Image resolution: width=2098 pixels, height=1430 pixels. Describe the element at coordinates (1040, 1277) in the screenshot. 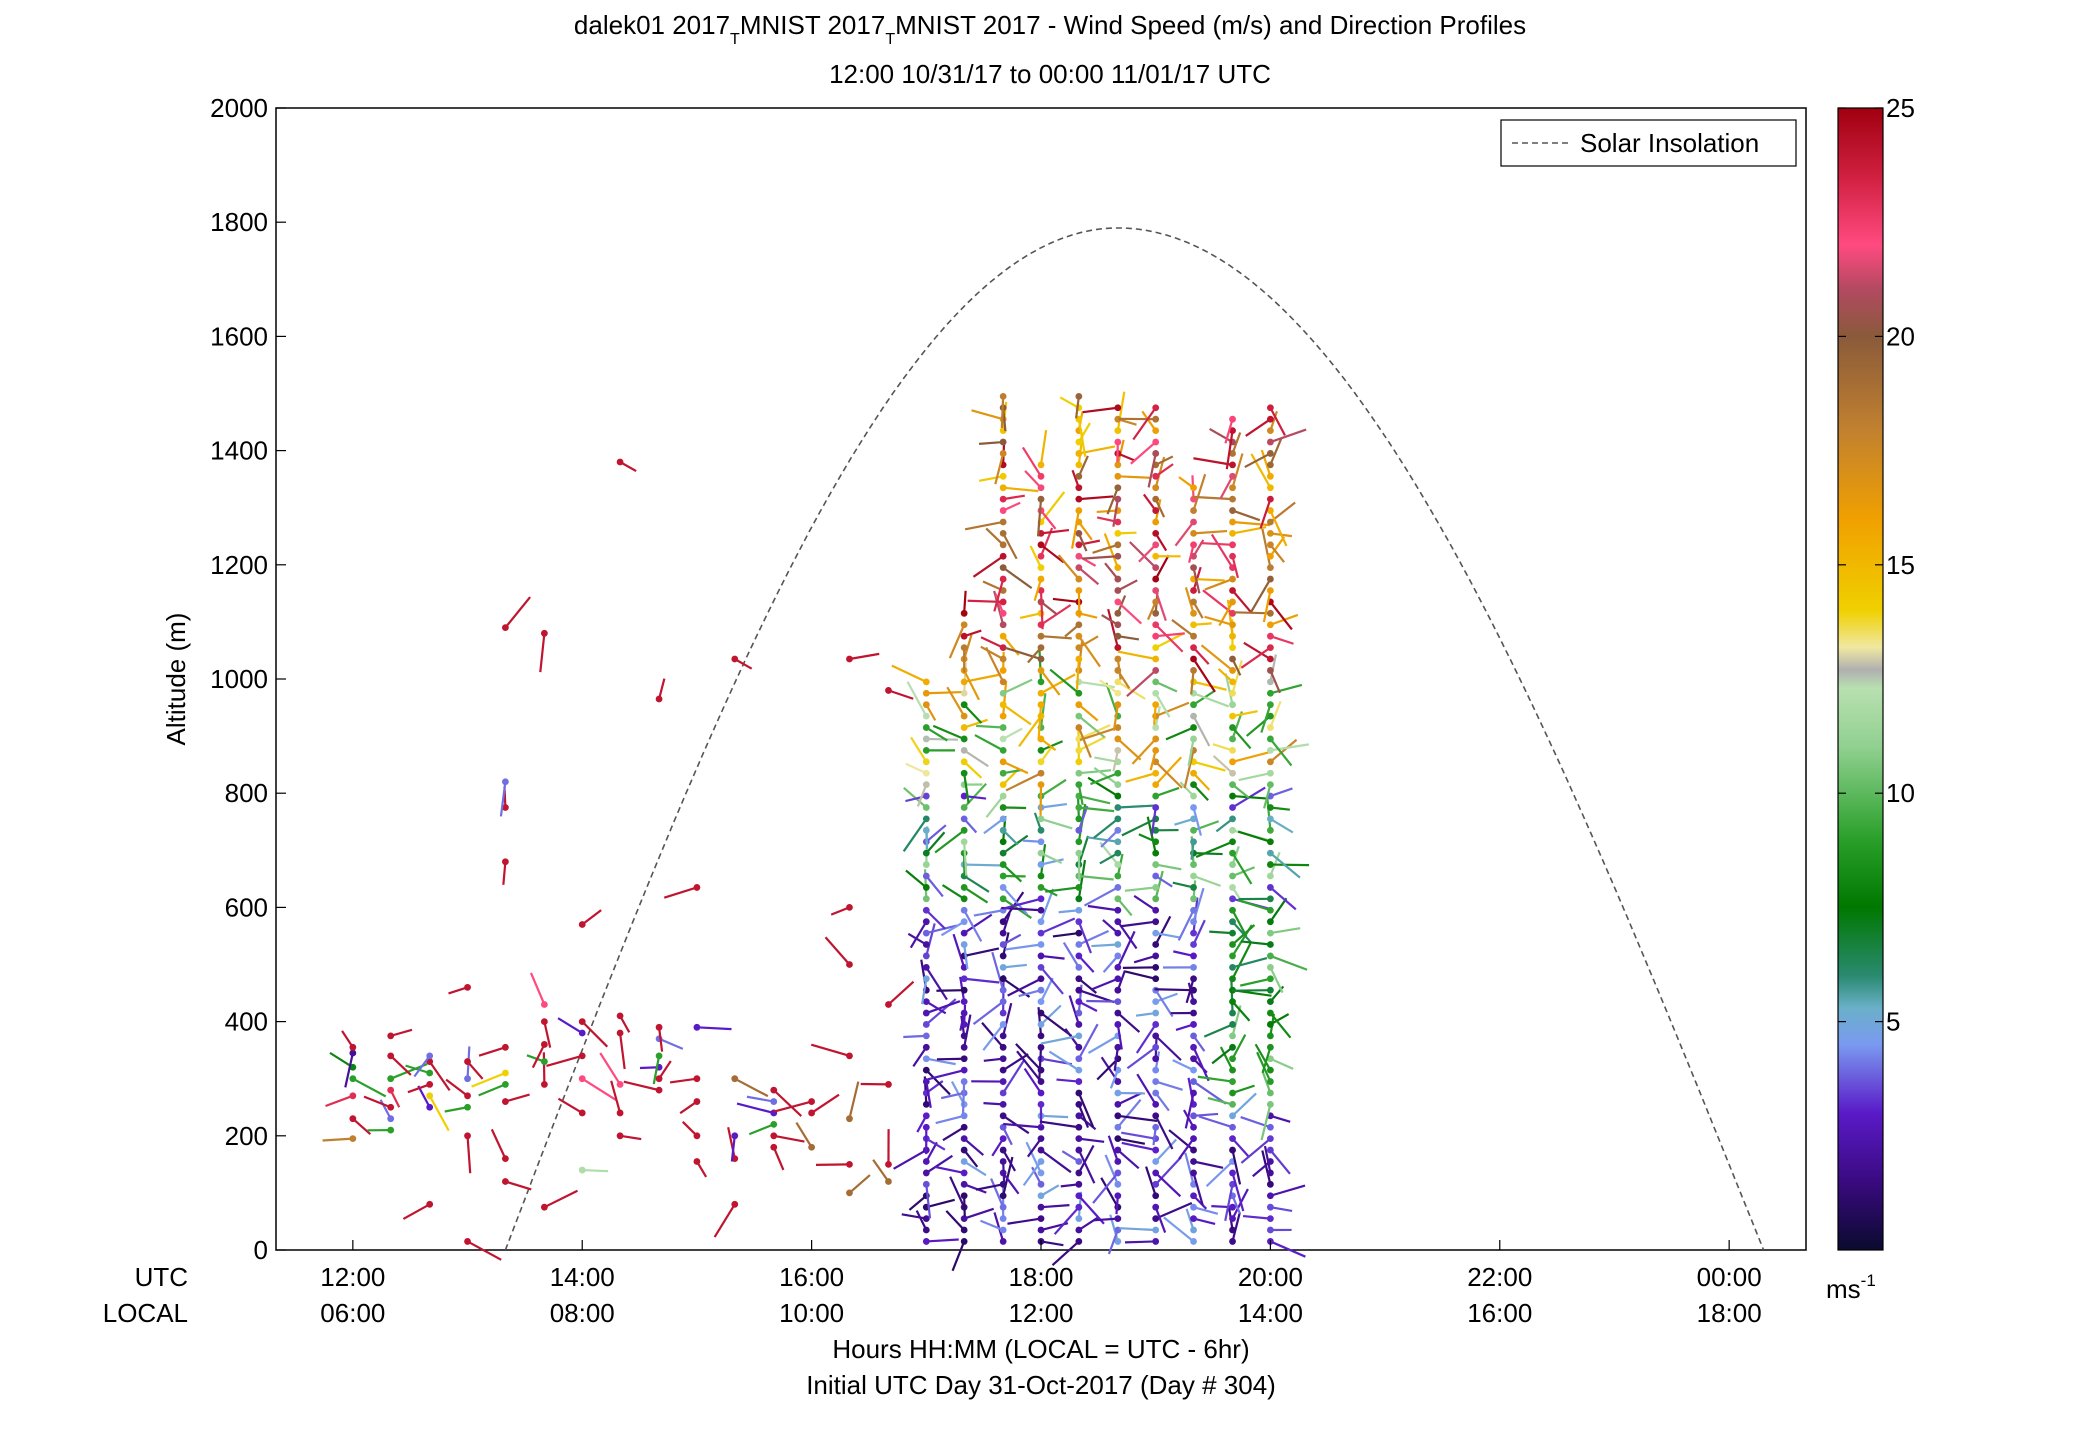

I see `x-tick-label-utc: 18:00` at that location.